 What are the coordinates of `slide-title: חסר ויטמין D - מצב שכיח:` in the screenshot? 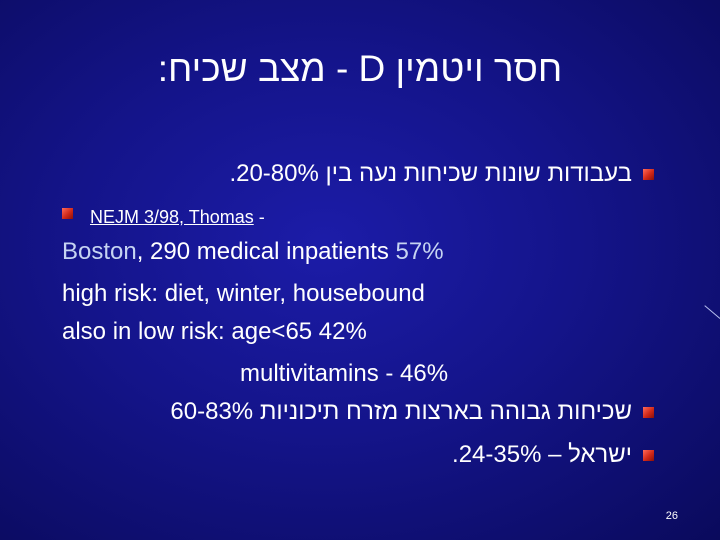 It's located at (360, 68).